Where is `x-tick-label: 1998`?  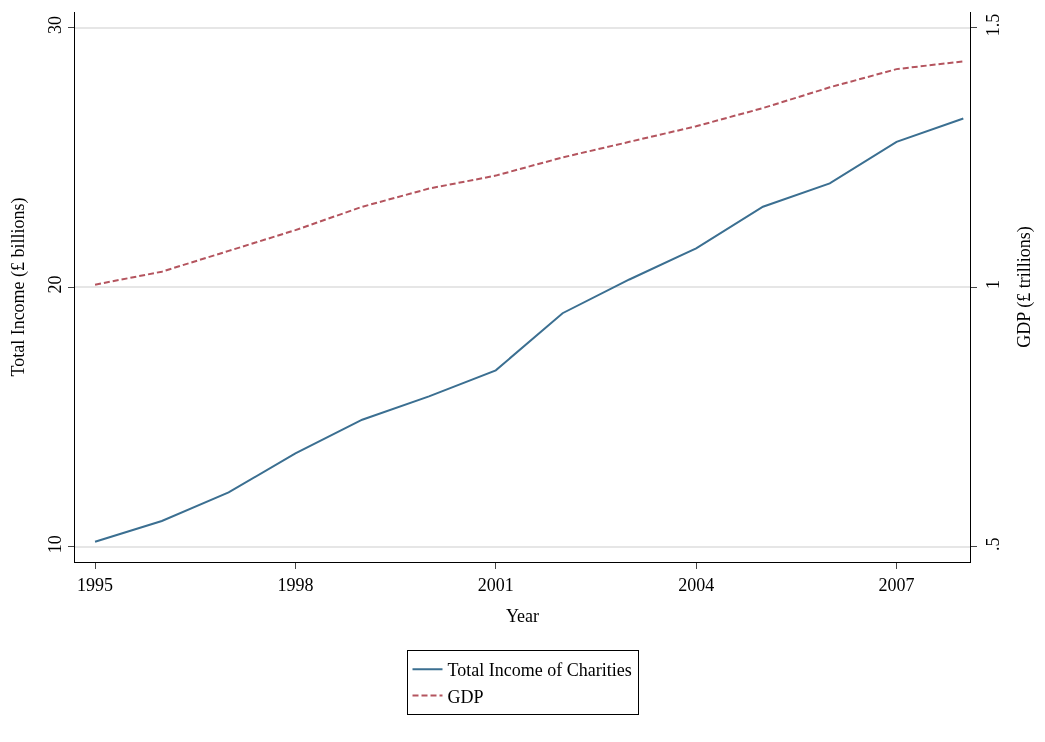 x-tick-label: 1998 is located at coordinates (295, 584).